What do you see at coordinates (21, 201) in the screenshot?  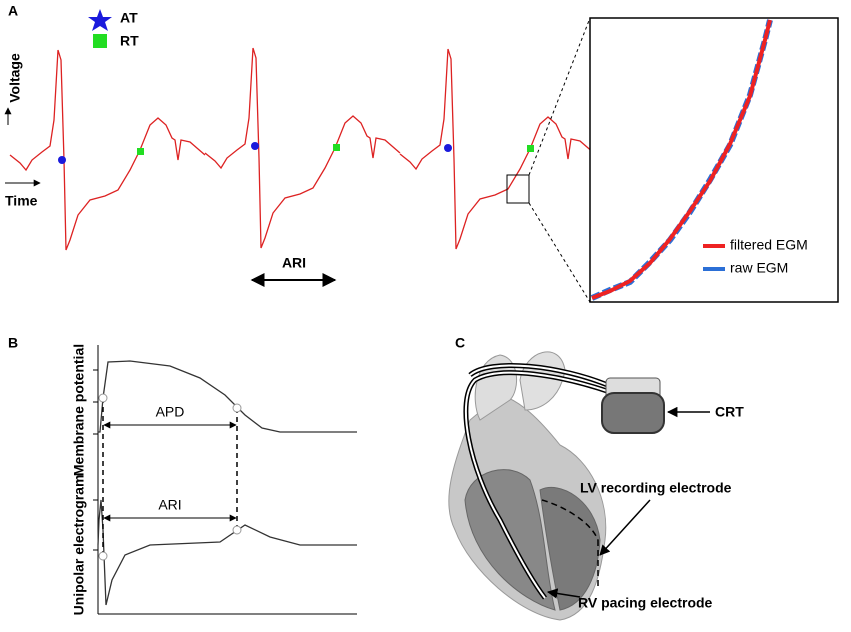 I see `x-axis-label: Time` at bounding box center [21, 201].